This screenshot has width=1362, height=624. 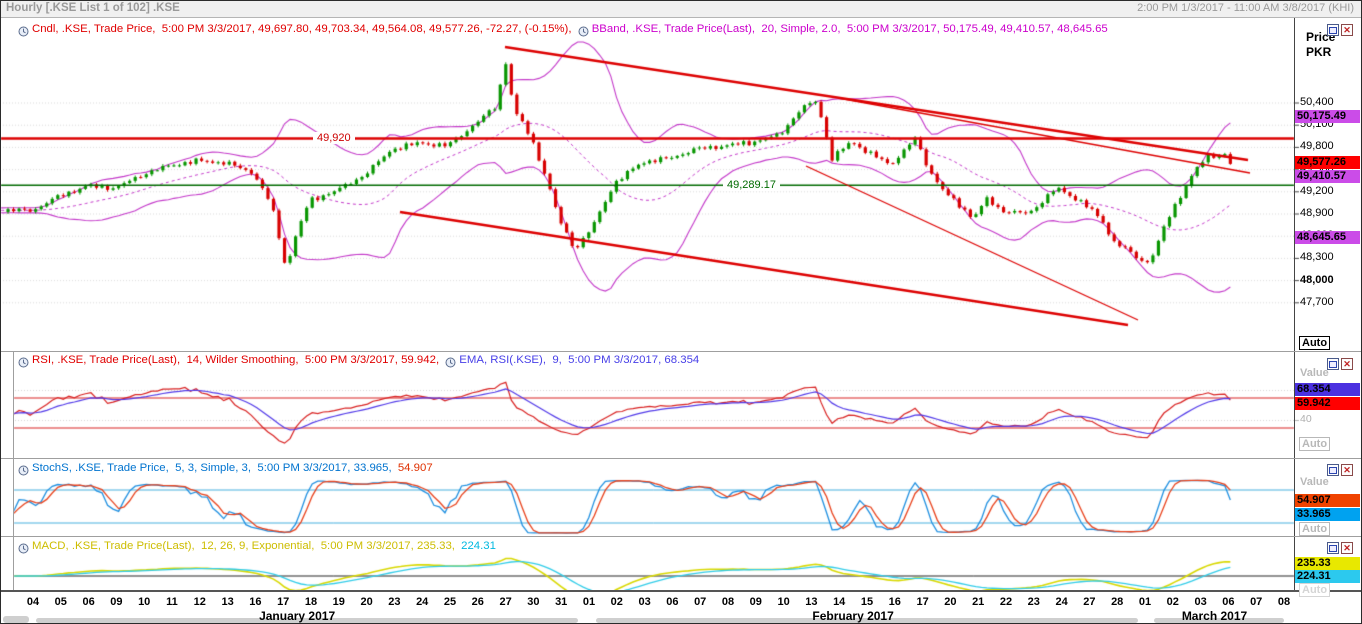 I want to click on x-axis-day-label: 18, so click(x=311, y=602).